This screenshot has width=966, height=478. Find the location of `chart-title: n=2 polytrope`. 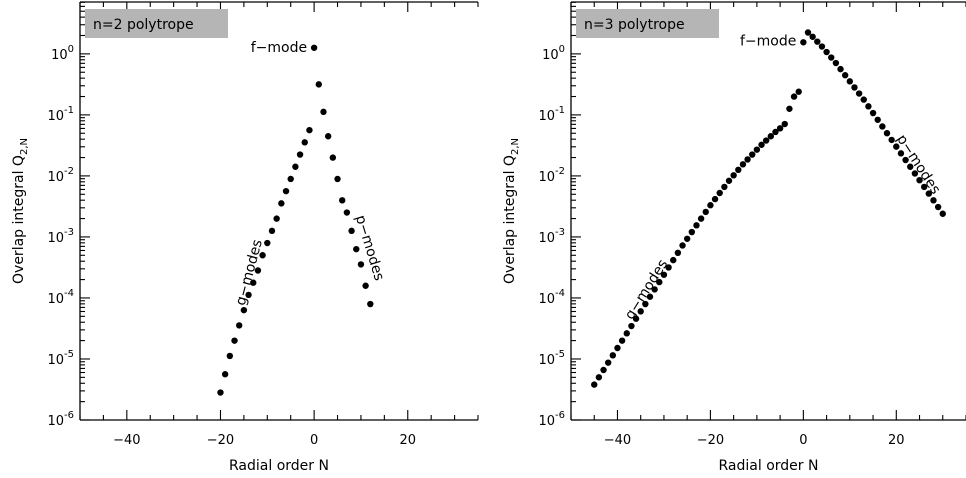

chart-title: n=2 polytrope is located at coordinates (143, 25).